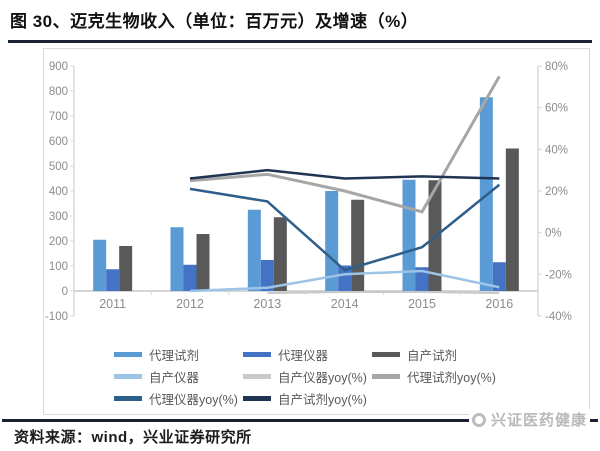  What do you see at coordinates (322, 377) in the screenshot?
I see `legend-label: 自产仪器yoy(%)` at bounding box center [322, 377].